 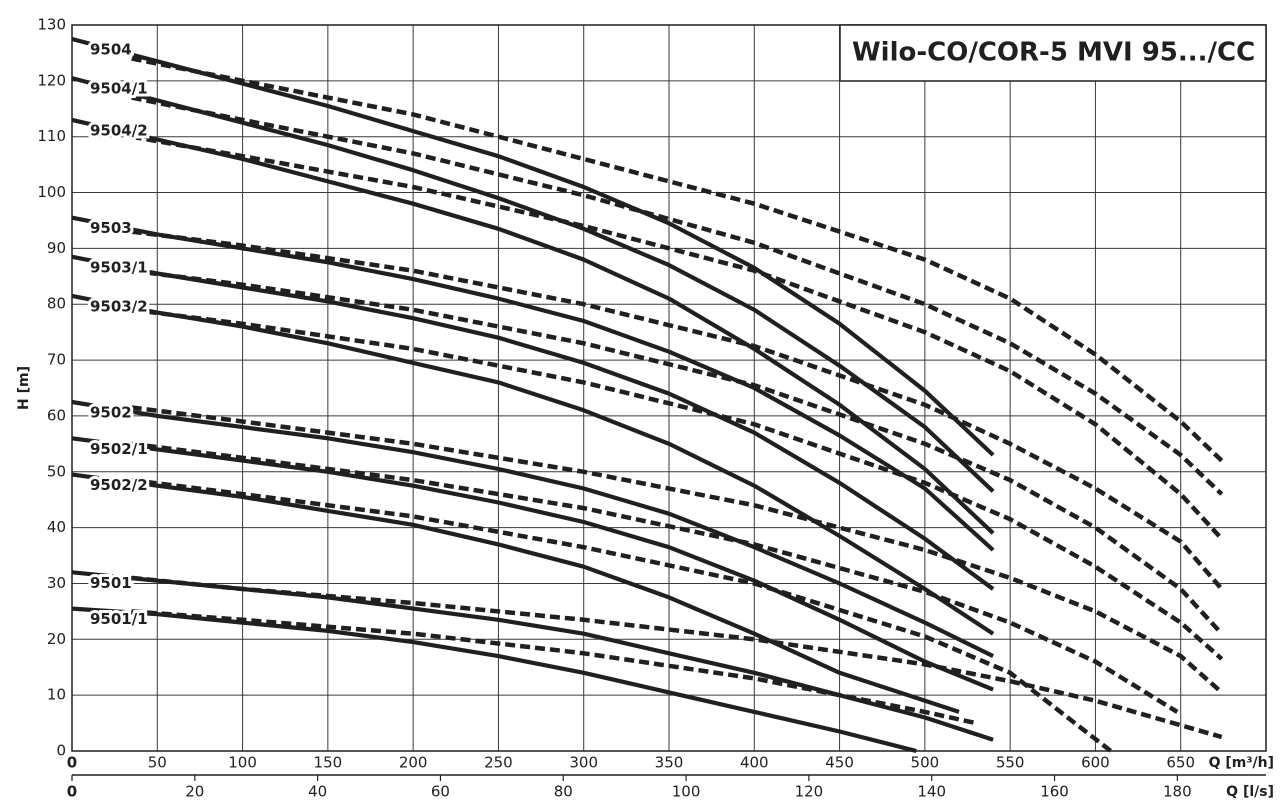 I want to click on x2-tick-label: 180, so click(x=1177, y=792).